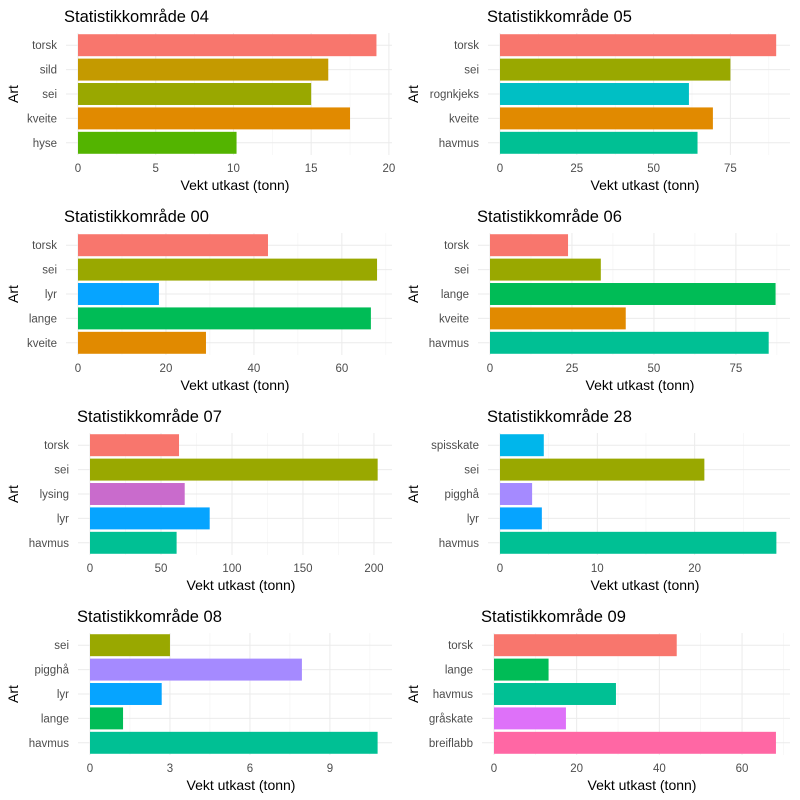 The width and height of the screenshot is (800, 800). I want to click on chart-title: Statistikkområde 09, so click(553, 617).